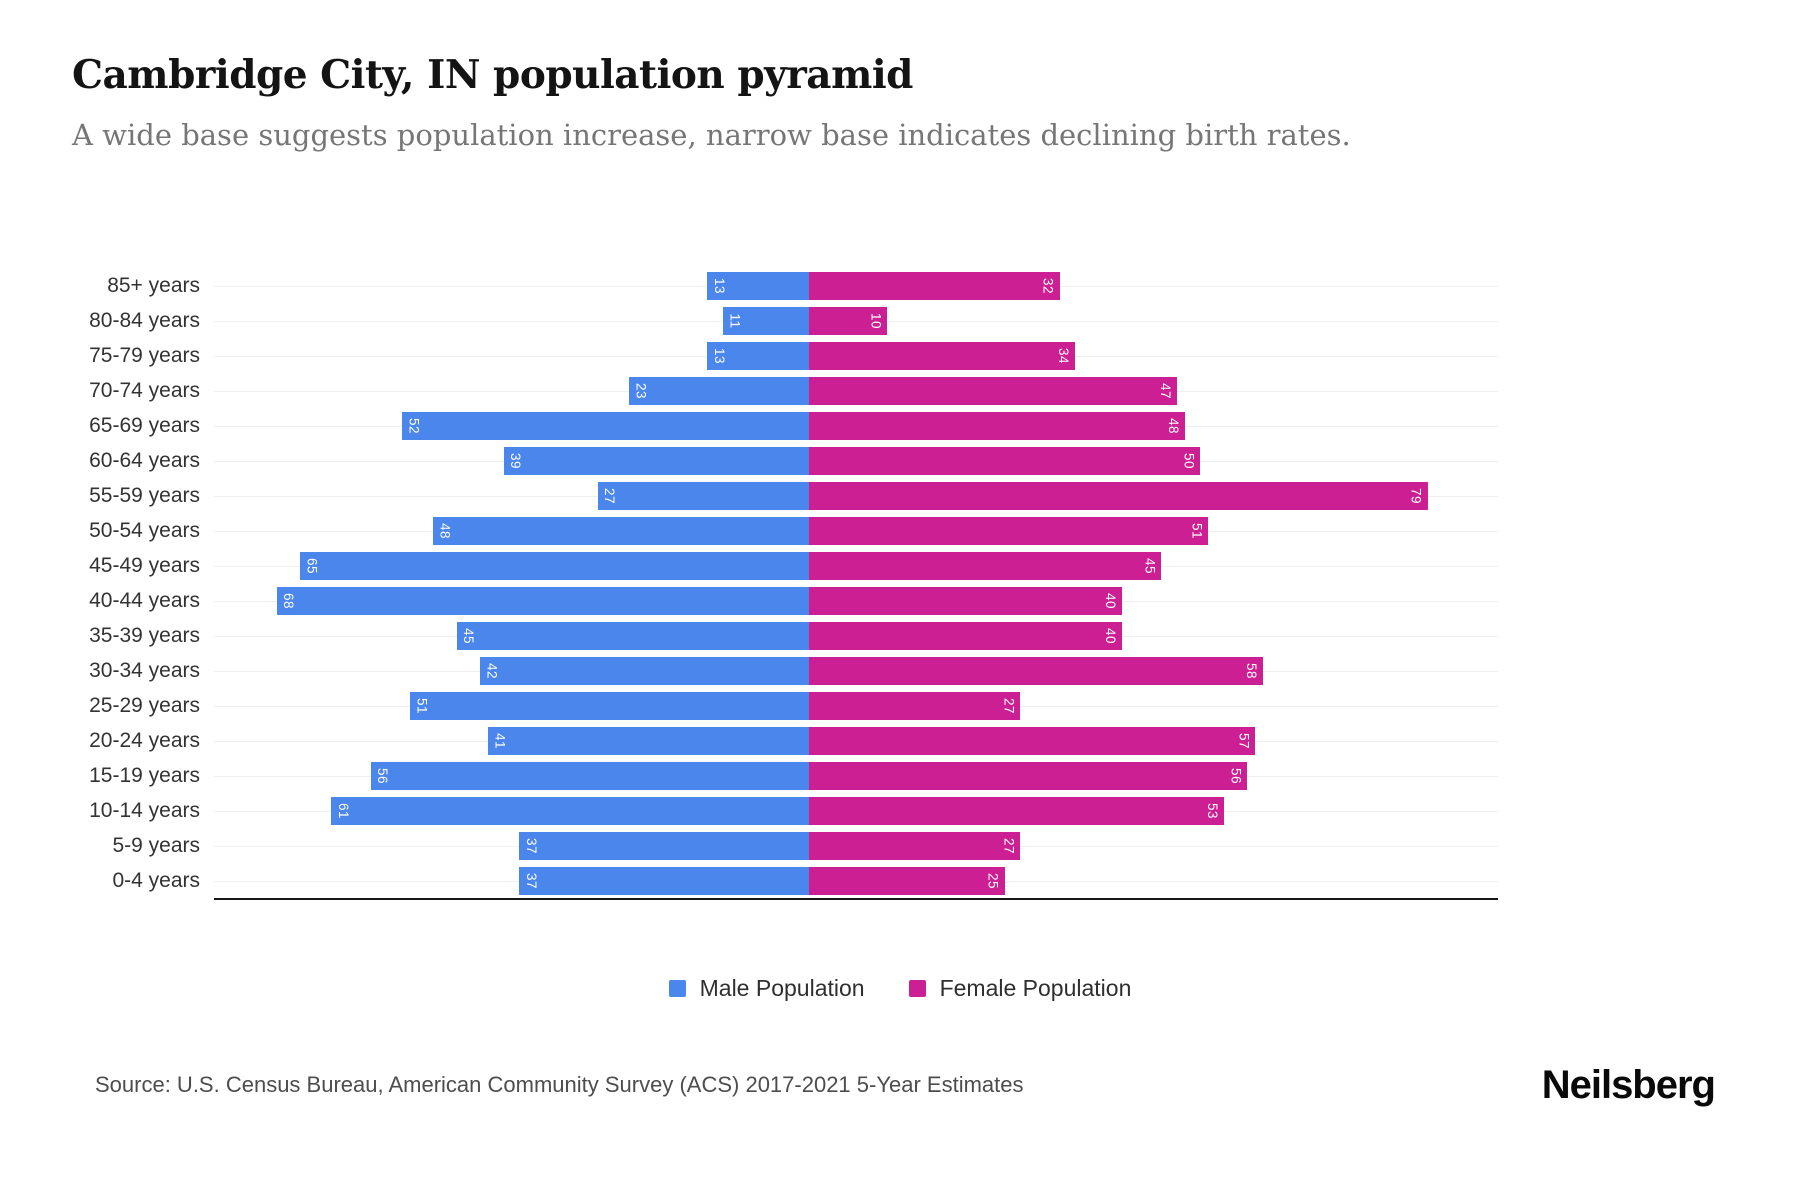 This screenshot has height=1200, width=1800. What do you see at coordinates (543, 600) in the screenshot?
I see `male-bar: 68` at bounding box center [543, 600].